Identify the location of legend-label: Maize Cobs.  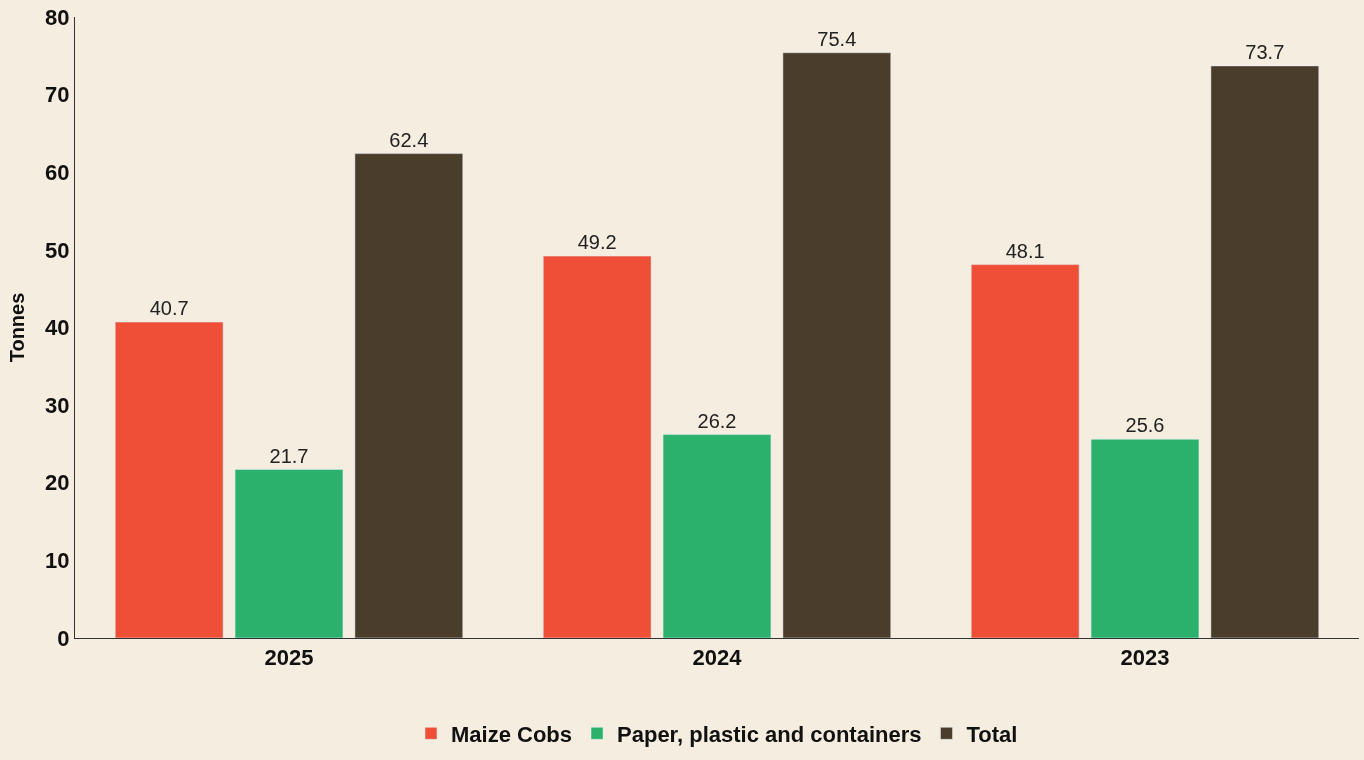
(512, 734).